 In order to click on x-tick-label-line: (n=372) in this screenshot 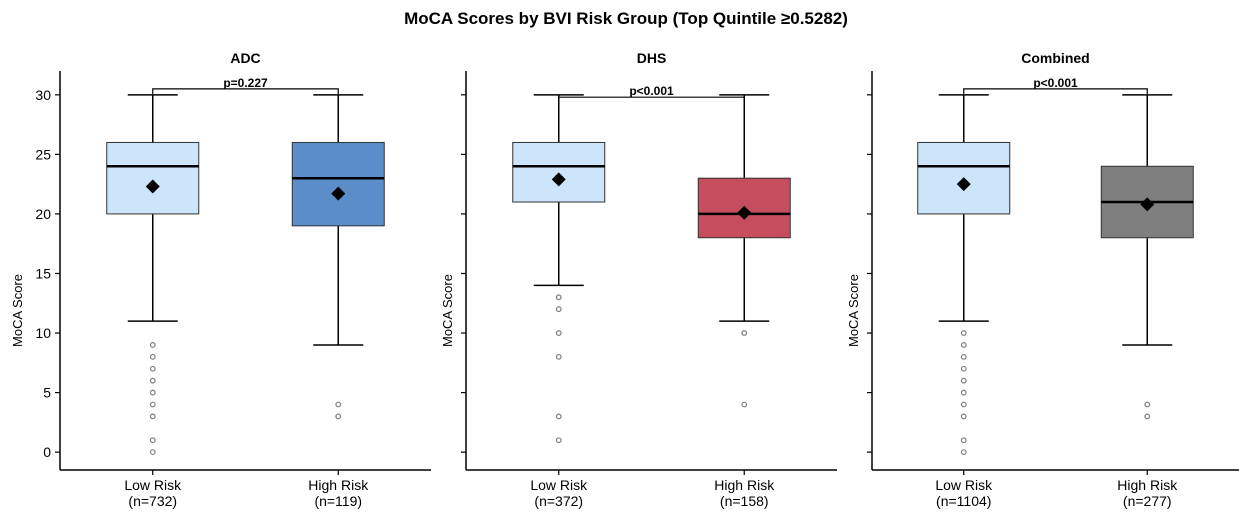, I will do `click(558, 501)`.